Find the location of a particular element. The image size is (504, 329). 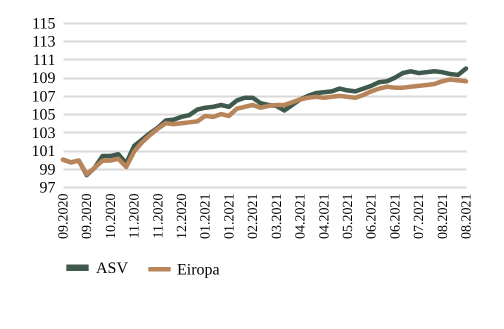

x-tick-label: 05.2021 is located at coordinates (348, 216).